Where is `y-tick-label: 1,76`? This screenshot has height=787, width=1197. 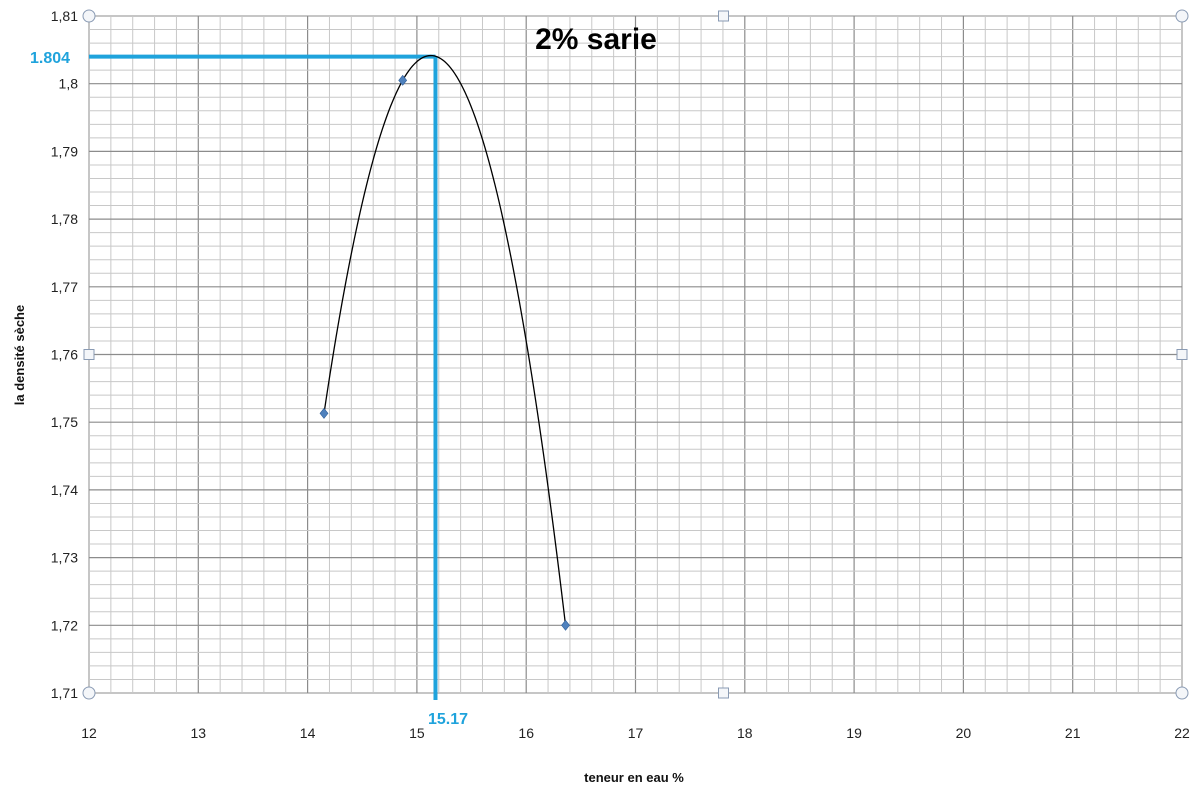 y-tick-label: 1,76 is located at coordinates (64, 355).